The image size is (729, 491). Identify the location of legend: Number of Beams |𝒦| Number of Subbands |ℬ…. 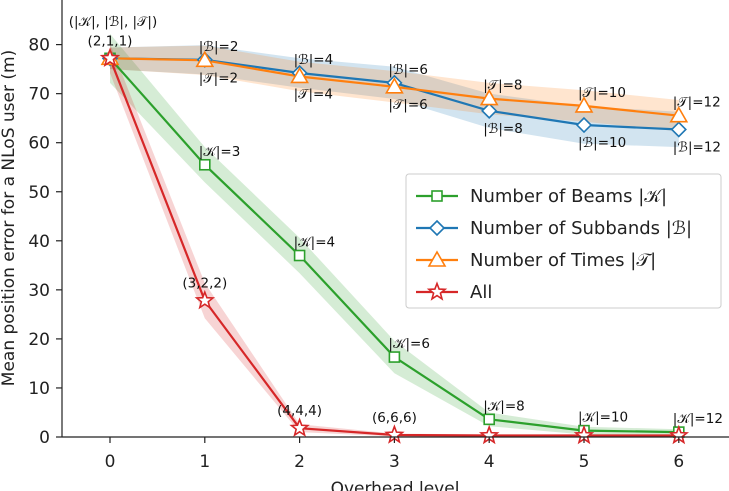
(563, 241).